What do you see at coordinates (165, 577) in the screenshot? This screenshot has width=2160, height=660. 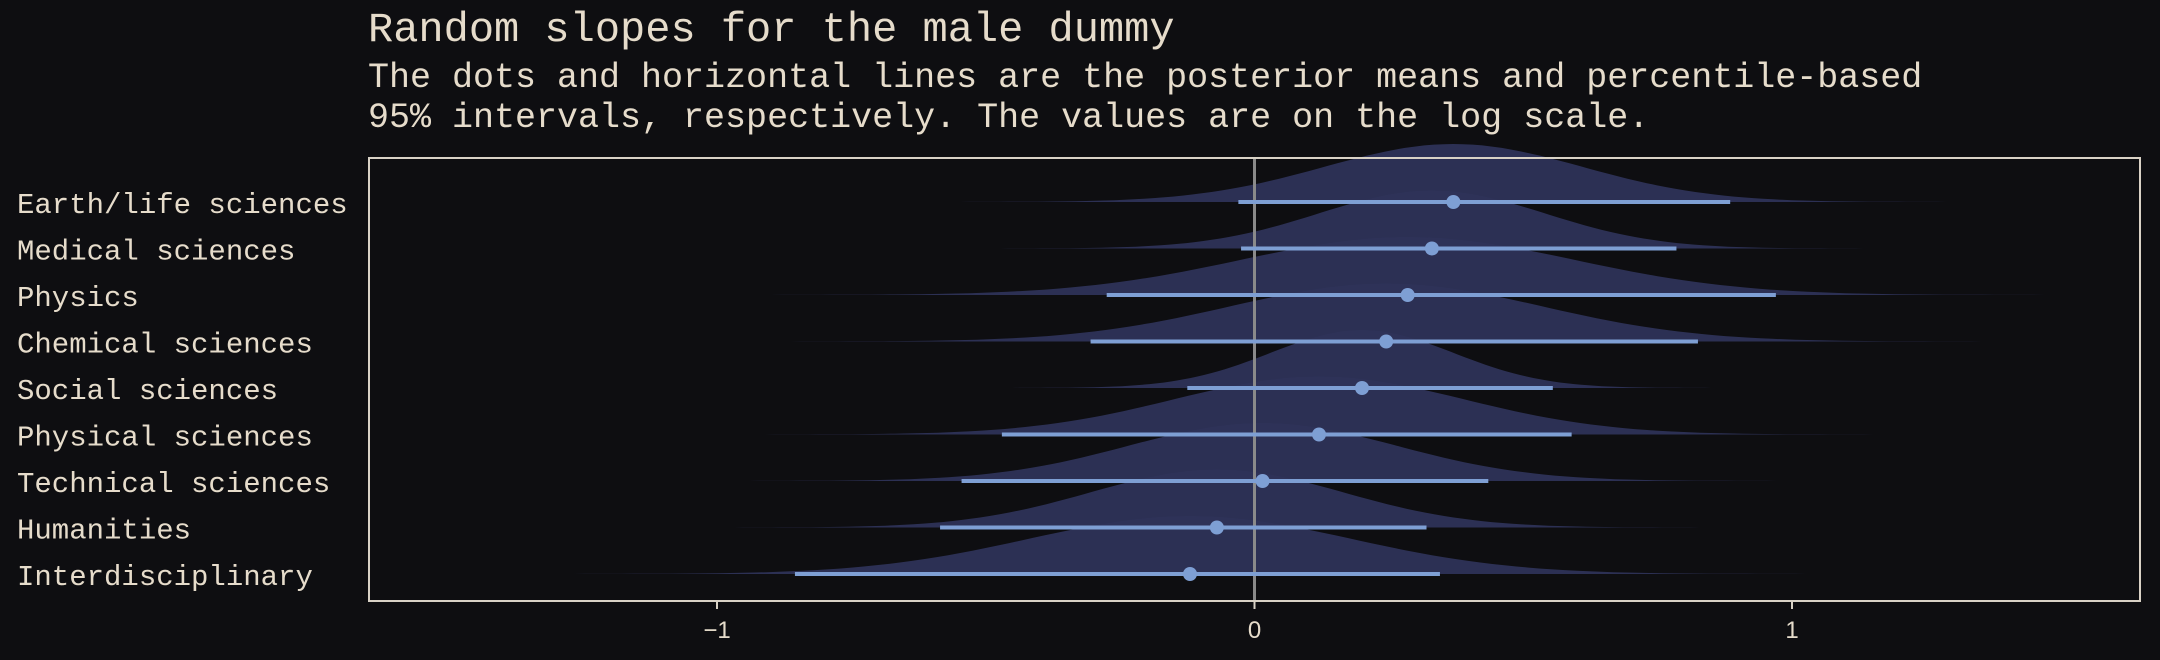 I see `category-label: Interdisciplinary` at bounding box center [165, 577].